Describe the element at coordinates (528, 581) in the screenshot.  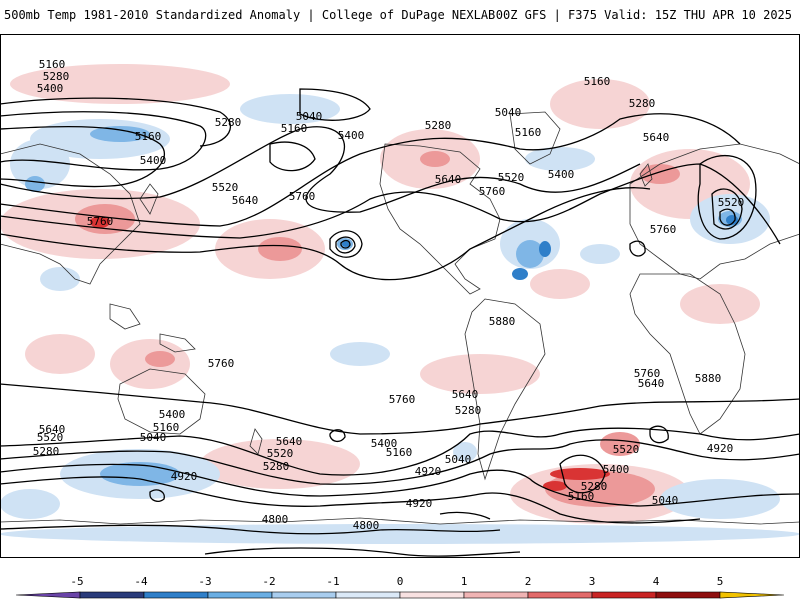
I see `colorbar-tick-label: 2` at that location.